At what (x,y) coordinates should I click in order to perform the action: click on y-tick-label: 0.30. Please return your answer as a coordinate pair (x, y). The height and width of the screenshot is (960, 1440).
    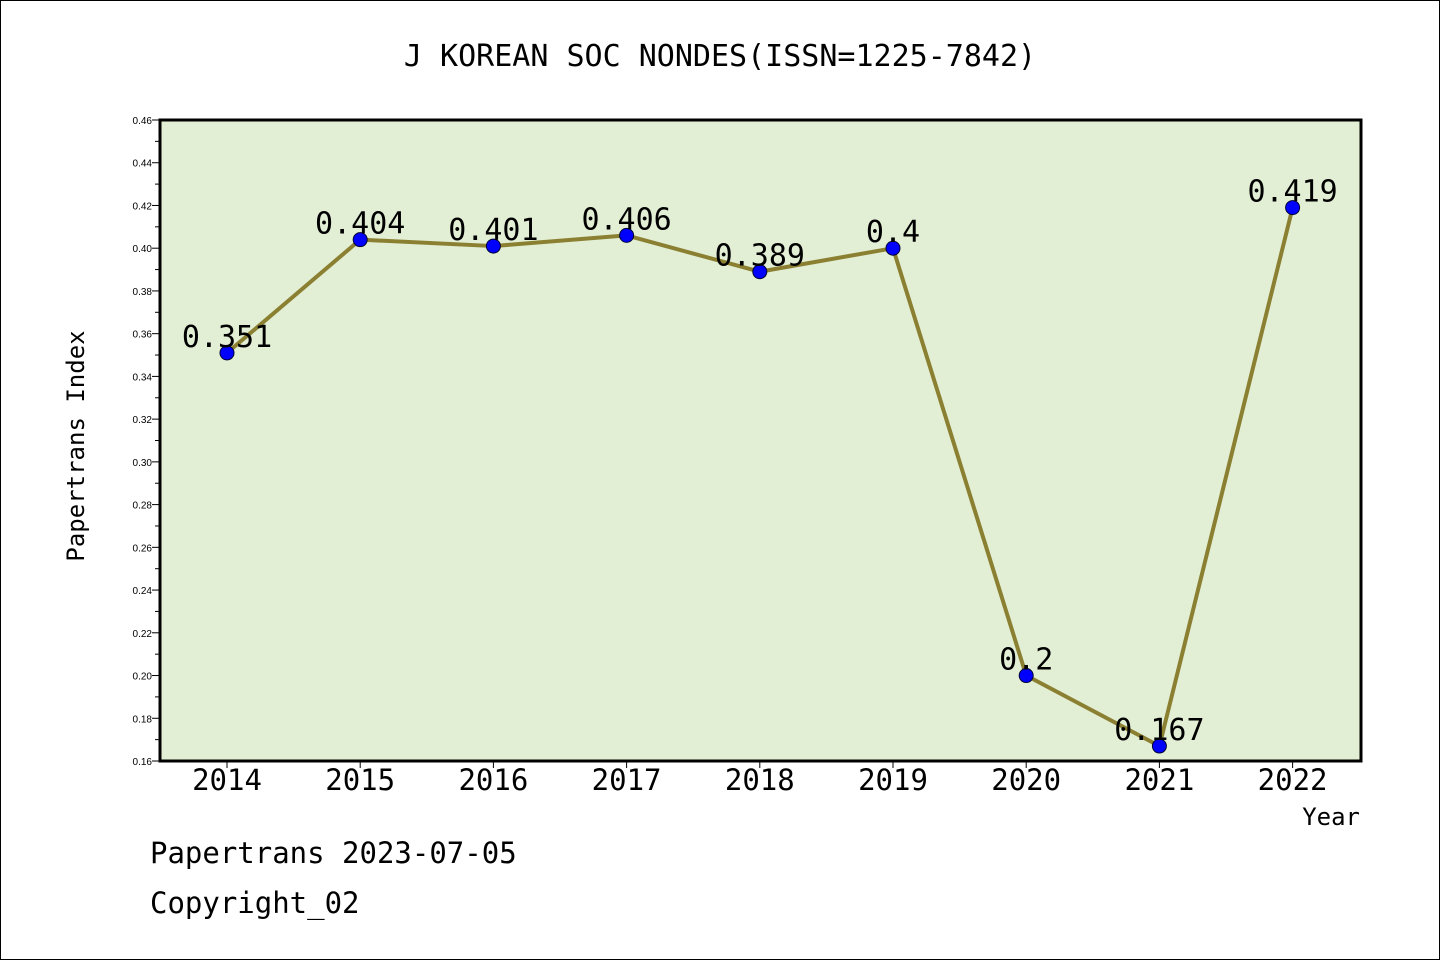
    Looking at the image, I should click on (143, 463).